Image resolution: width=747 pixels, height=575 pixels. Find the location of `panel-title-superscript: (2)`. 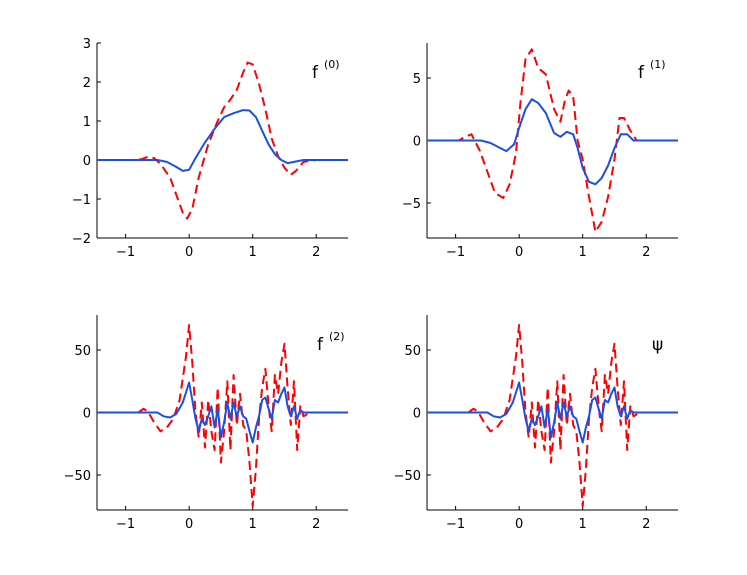

panel-title-superscript: (2) is located at coordinates (337, 336).